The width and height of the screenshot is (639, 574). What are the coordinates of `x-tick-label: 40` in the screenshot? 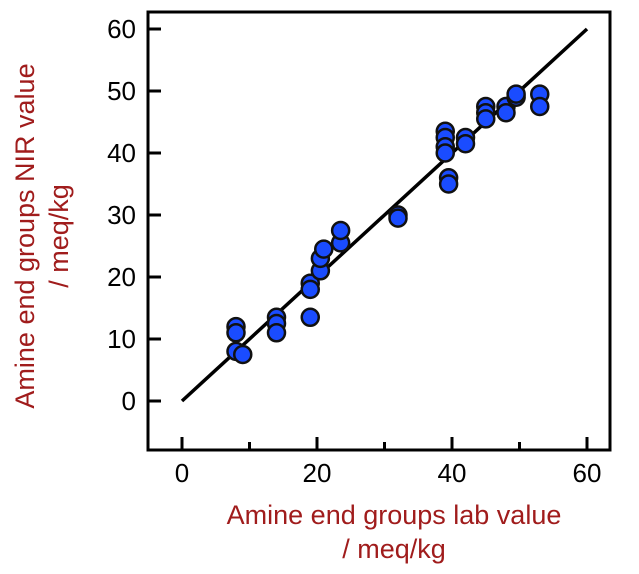 It's located at (452, 473).